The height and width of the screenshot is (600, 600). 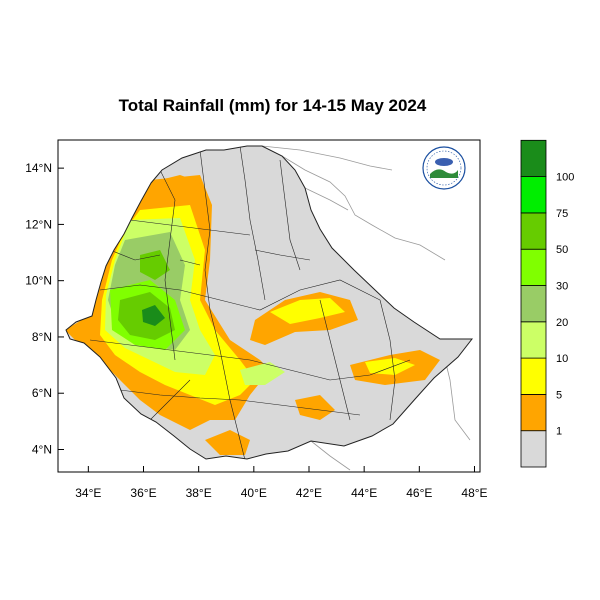 I want to click on y-tick-label: 14°N, so click(x=38, y=168).